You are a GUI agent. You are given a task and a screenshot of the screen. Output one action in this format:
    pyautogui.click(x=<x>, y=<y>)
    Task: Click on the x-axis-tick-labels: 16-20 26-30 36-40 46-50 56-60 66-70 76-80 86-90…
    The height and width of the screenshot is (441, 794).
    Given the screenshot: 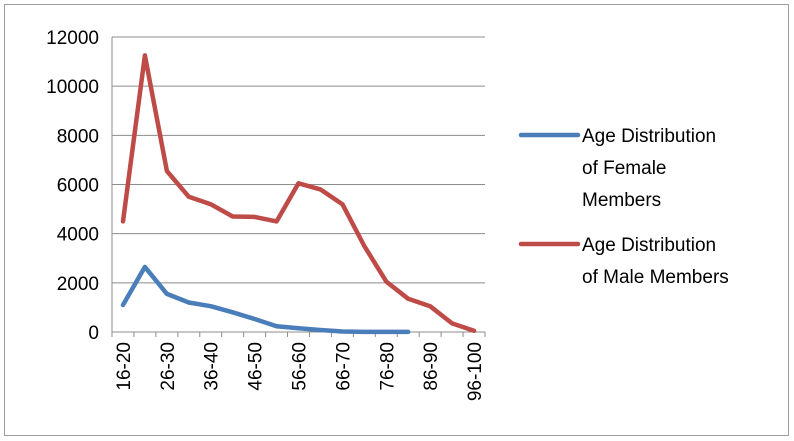 What is the action you would take?
    pyautogui.click(x=300, y=371)
    